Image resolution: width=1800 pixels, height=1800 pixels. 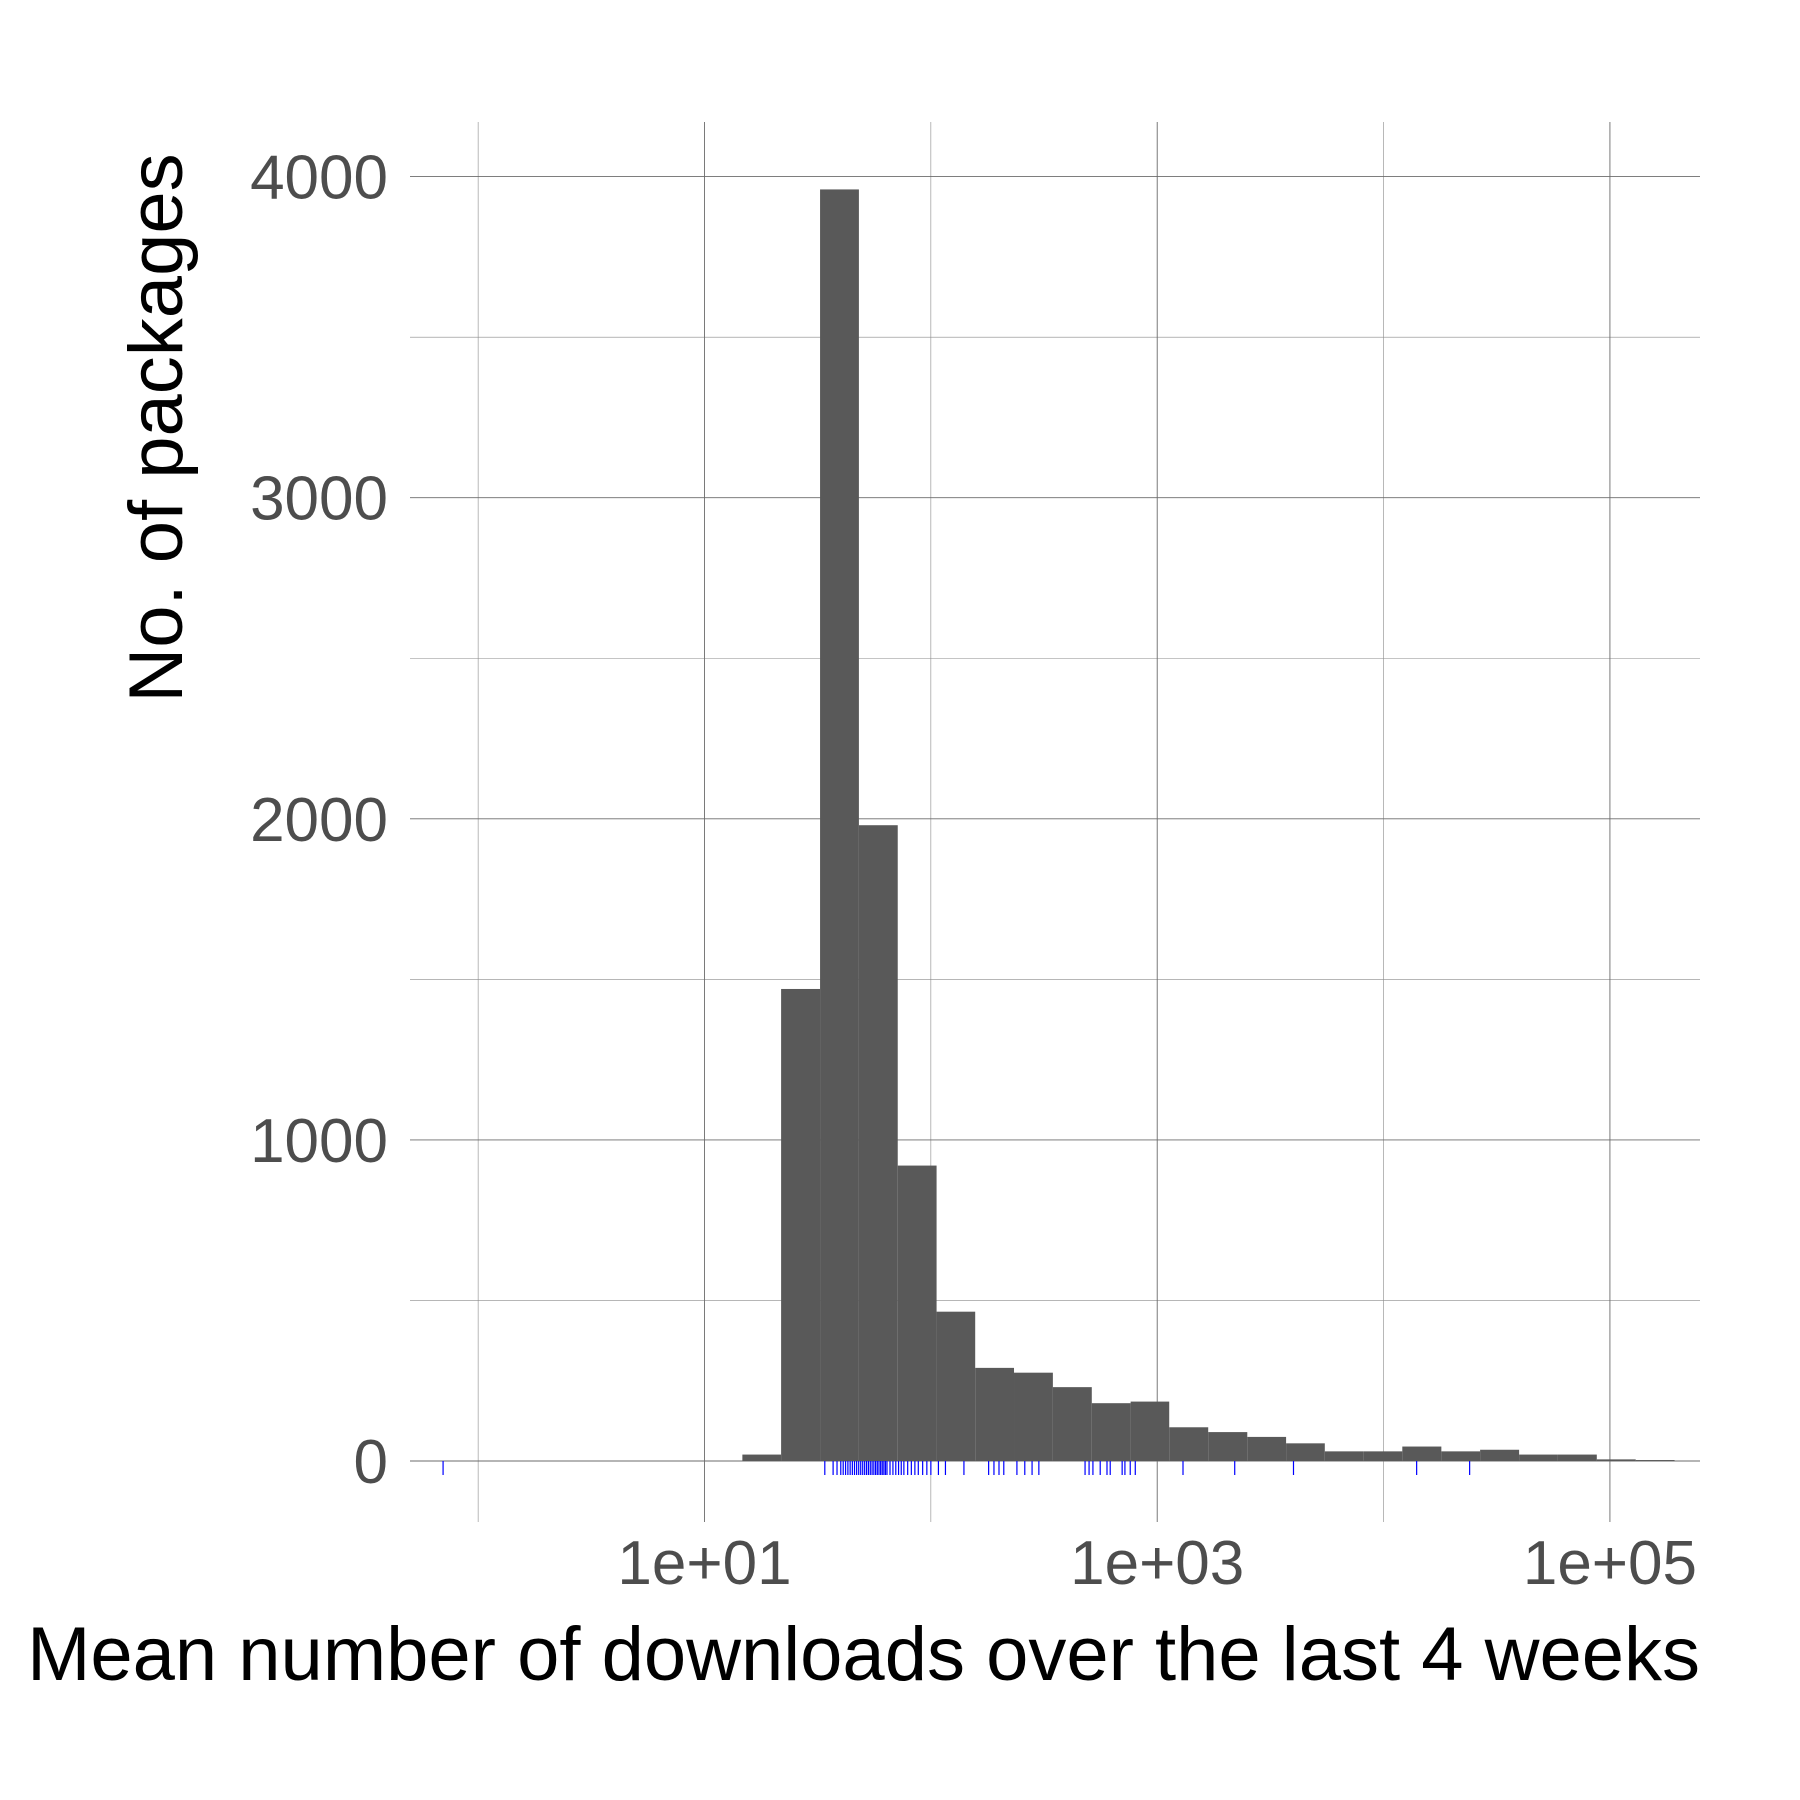 I want to click on y-tick-label: 0, so click(x=371, y=1462).